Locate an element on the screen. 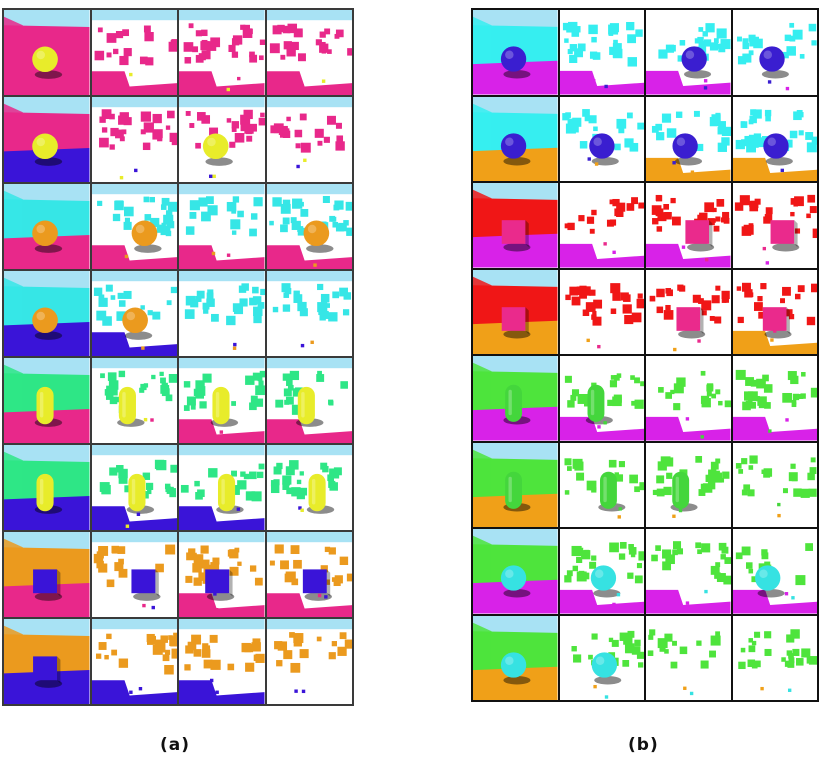 This screenshot has width=830, height=770. scene-thumbnail-b-r4-c2 is located at coordinates (601, 311).